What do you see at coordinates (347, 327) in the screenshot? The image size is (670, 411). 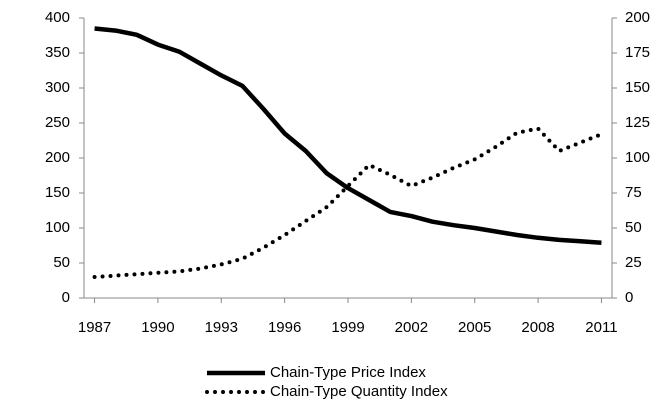 I see `x-tick-label: 1999` at bounding box center [347, 327].